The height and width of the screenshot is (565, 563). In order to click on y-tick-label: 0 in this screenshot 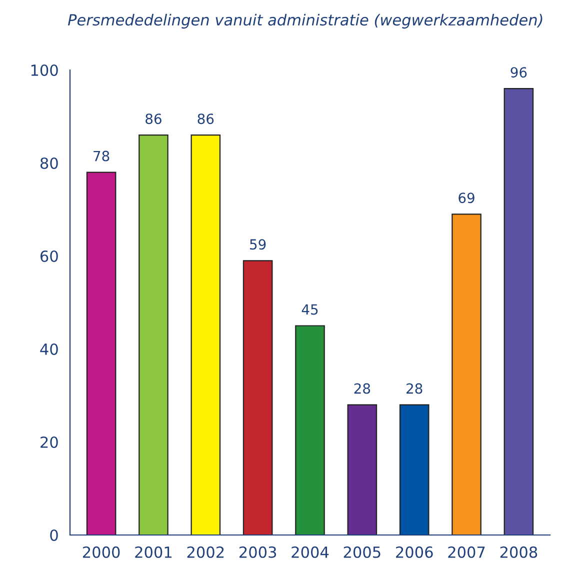, I will do `click(54, 535)`.